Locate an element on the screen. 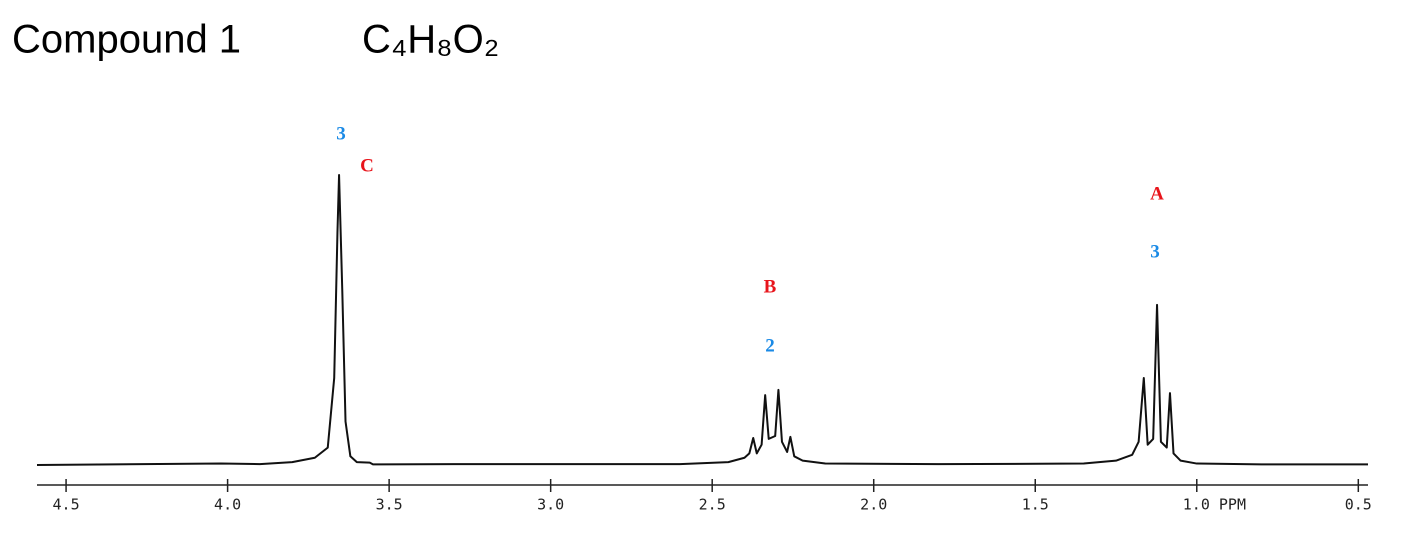 The image size is (1412, 540). x-tick-label: 3.0 is located at coordinates (550, 505).